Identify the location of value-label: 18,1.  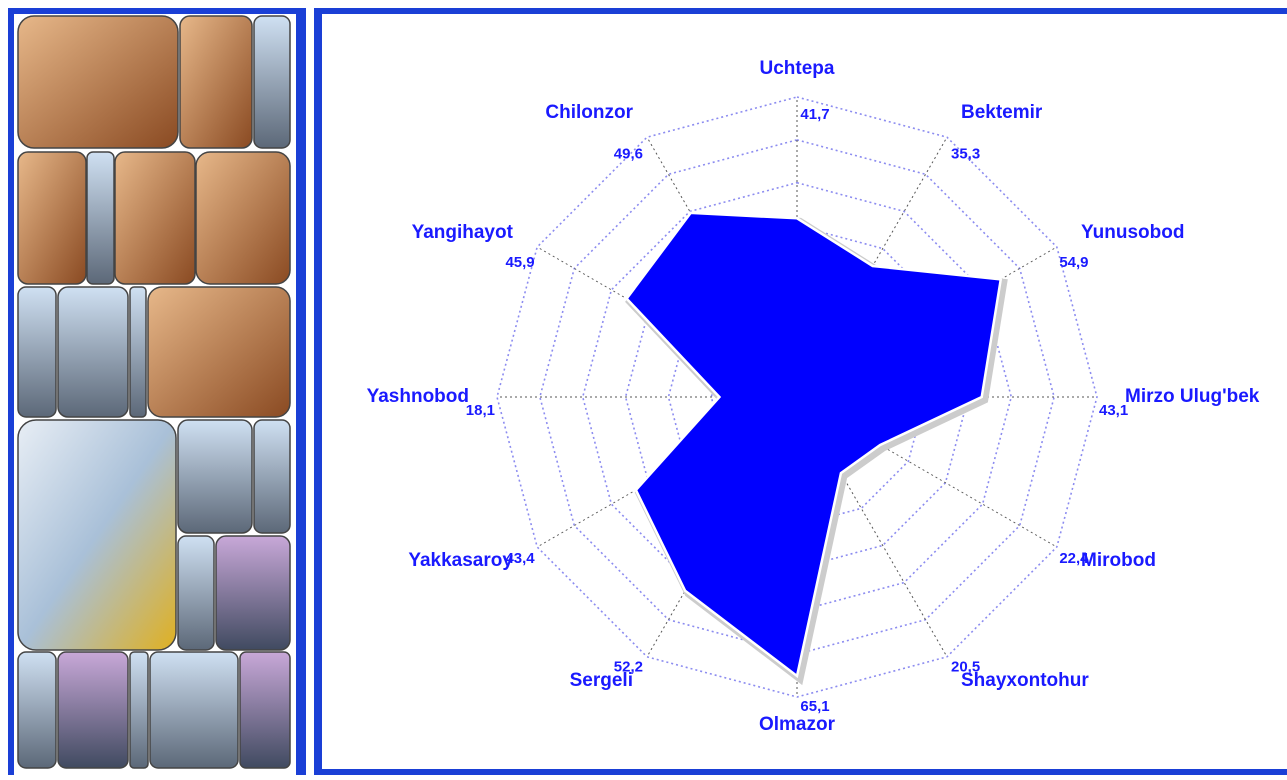
(480, 410).